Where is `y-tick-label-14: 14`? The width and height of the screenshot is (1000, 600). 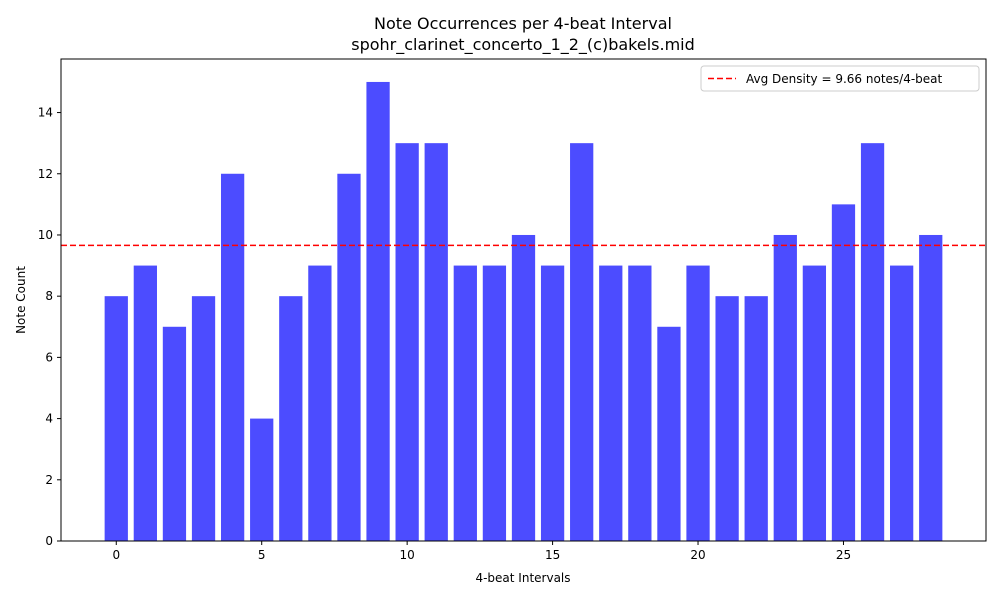 y-tick-label-14: 14 is located at coordinates (45, 113).